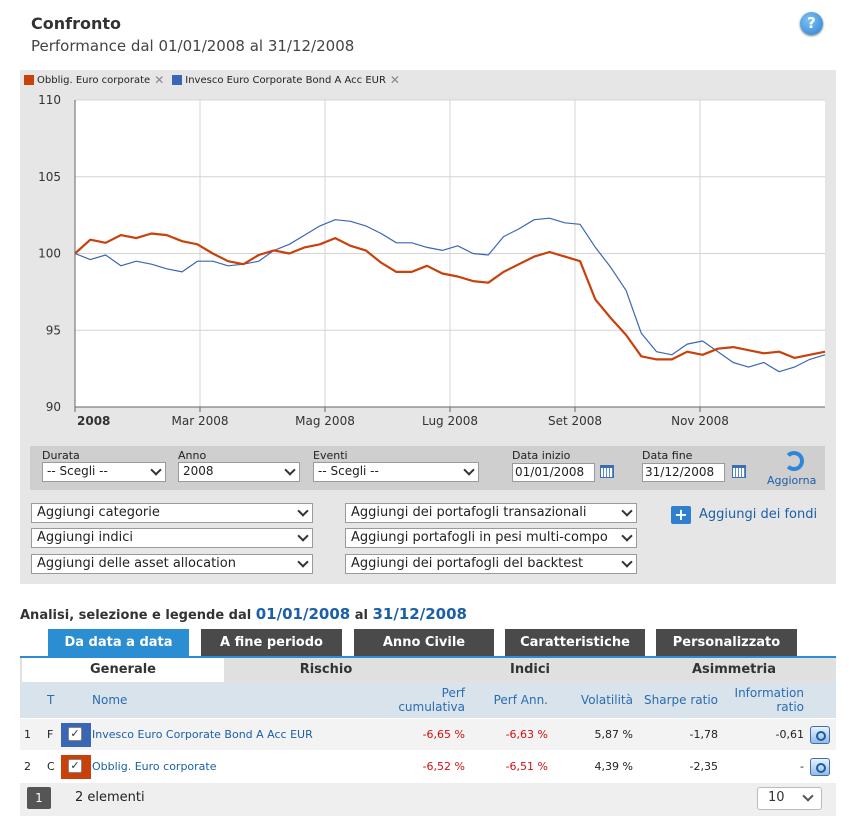 This screenshot has width=849, height=816. Describe the element at coordinates (428, 657) in the screenshot. I see `tab-underline` at that location.